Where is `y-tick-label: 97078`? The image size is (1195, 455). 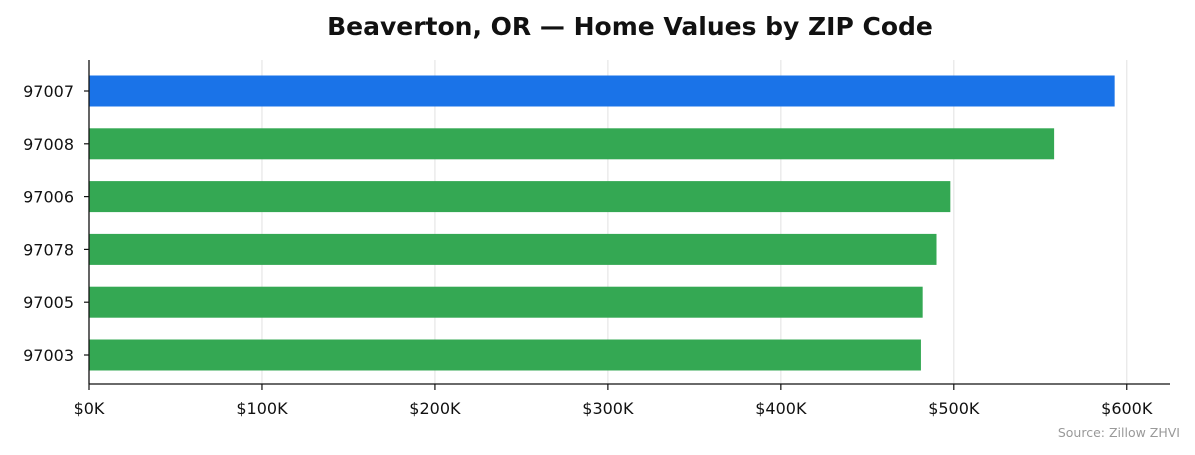
y-tick-label: 97078 is located at coordinates (48, 249).